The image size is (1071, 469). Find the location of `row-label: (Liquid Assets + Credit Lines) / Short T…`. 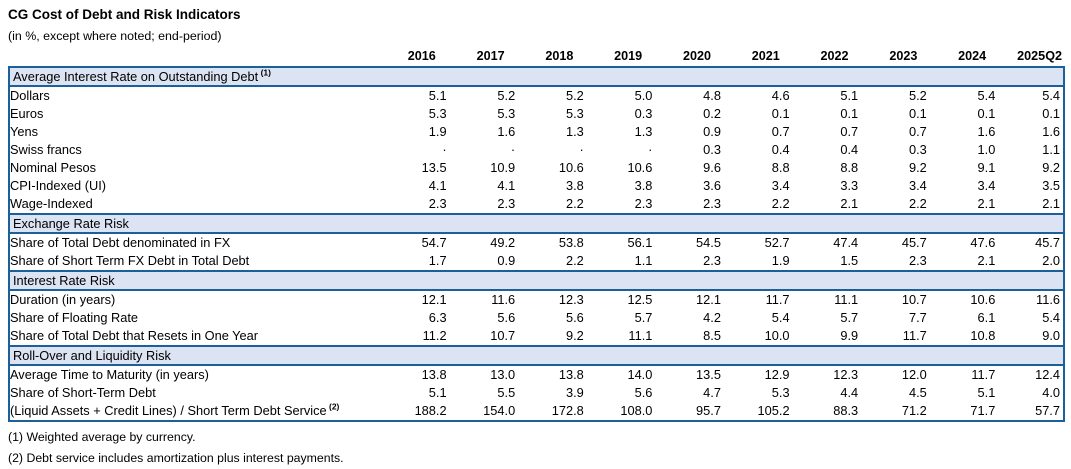

row-label: (Liquid Assets + Credit Lines) / Short T… is located at coordinates (193, 411).